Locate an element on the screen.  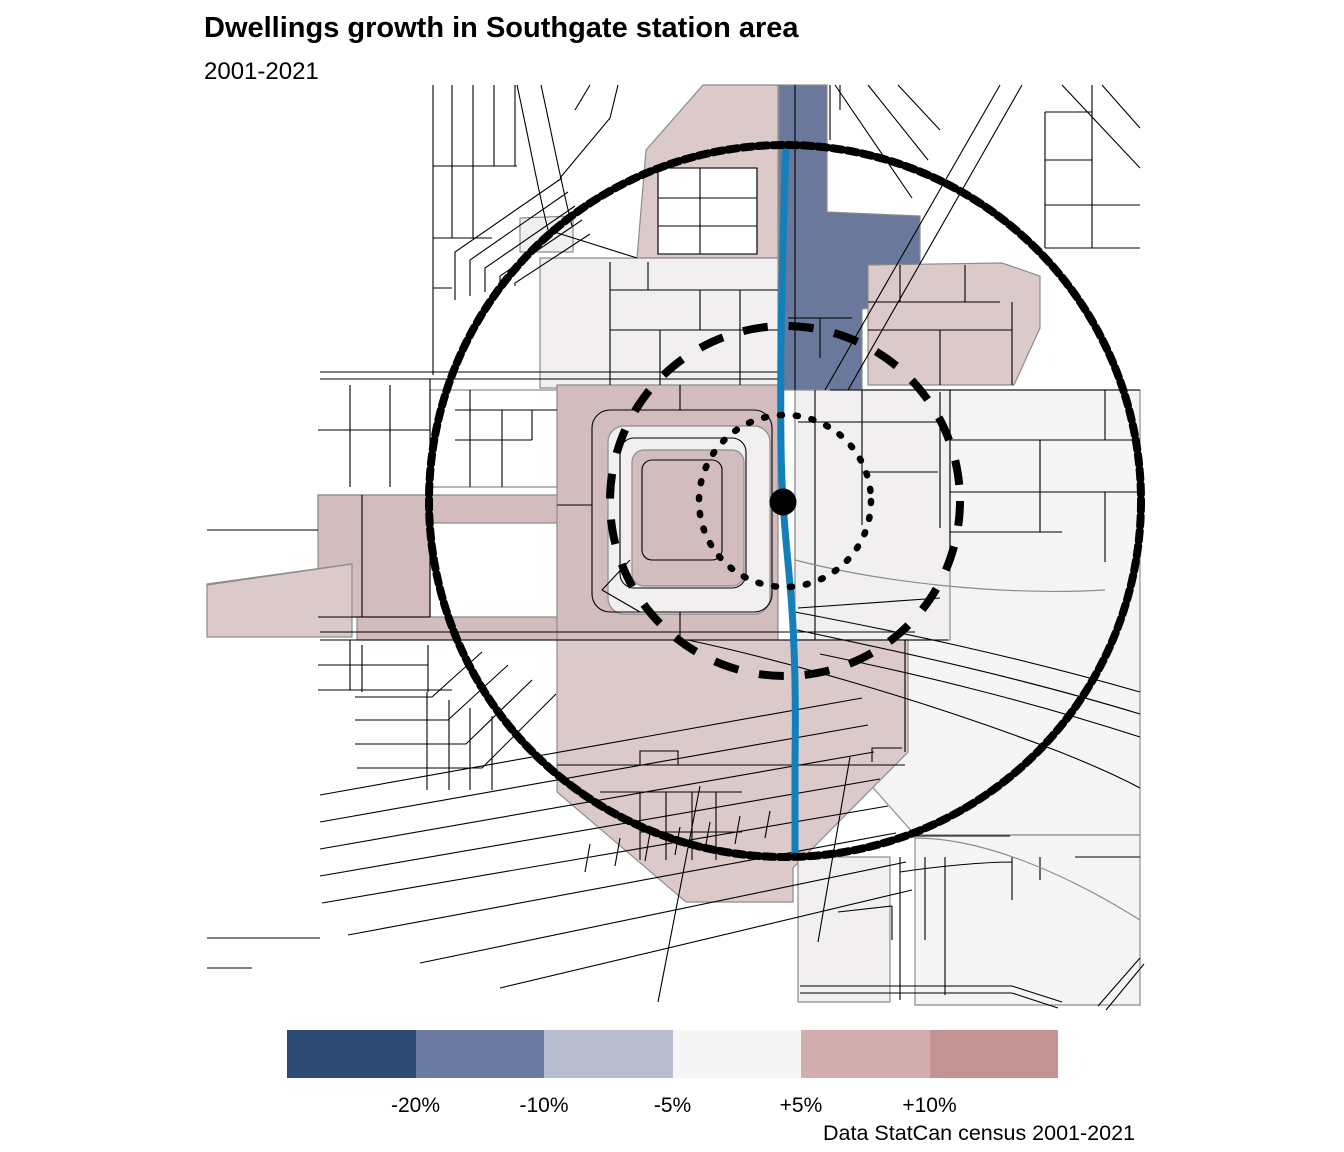
data-source-caption: Data StatCan census 2001-2021 is located at coordinates (979, 1133).